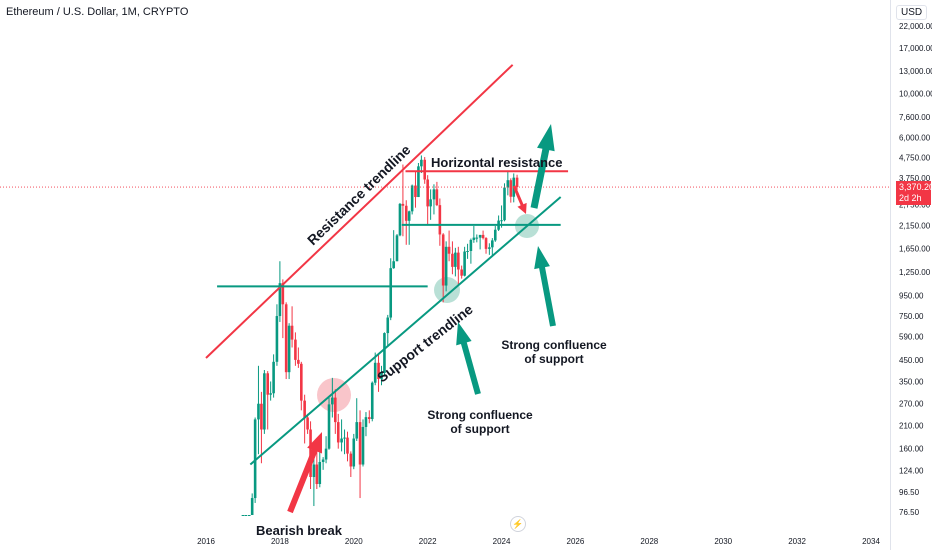  I want to click on y-tick-label: 450.00, so click(911, 360).